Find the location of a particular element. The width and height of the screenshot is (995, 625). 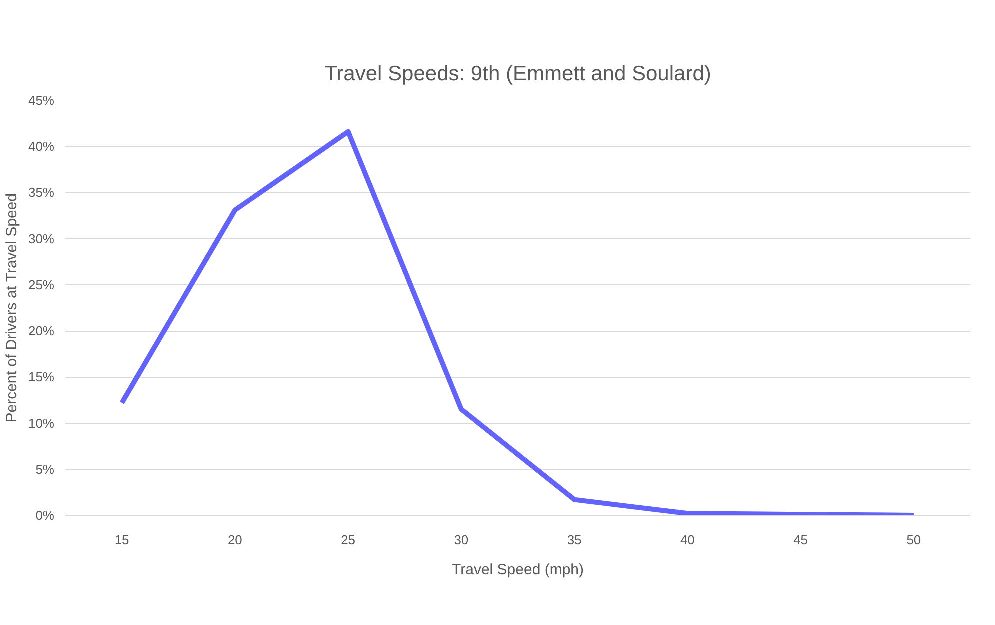

x-tick-label: 20 is located at coordinates (235, 540).